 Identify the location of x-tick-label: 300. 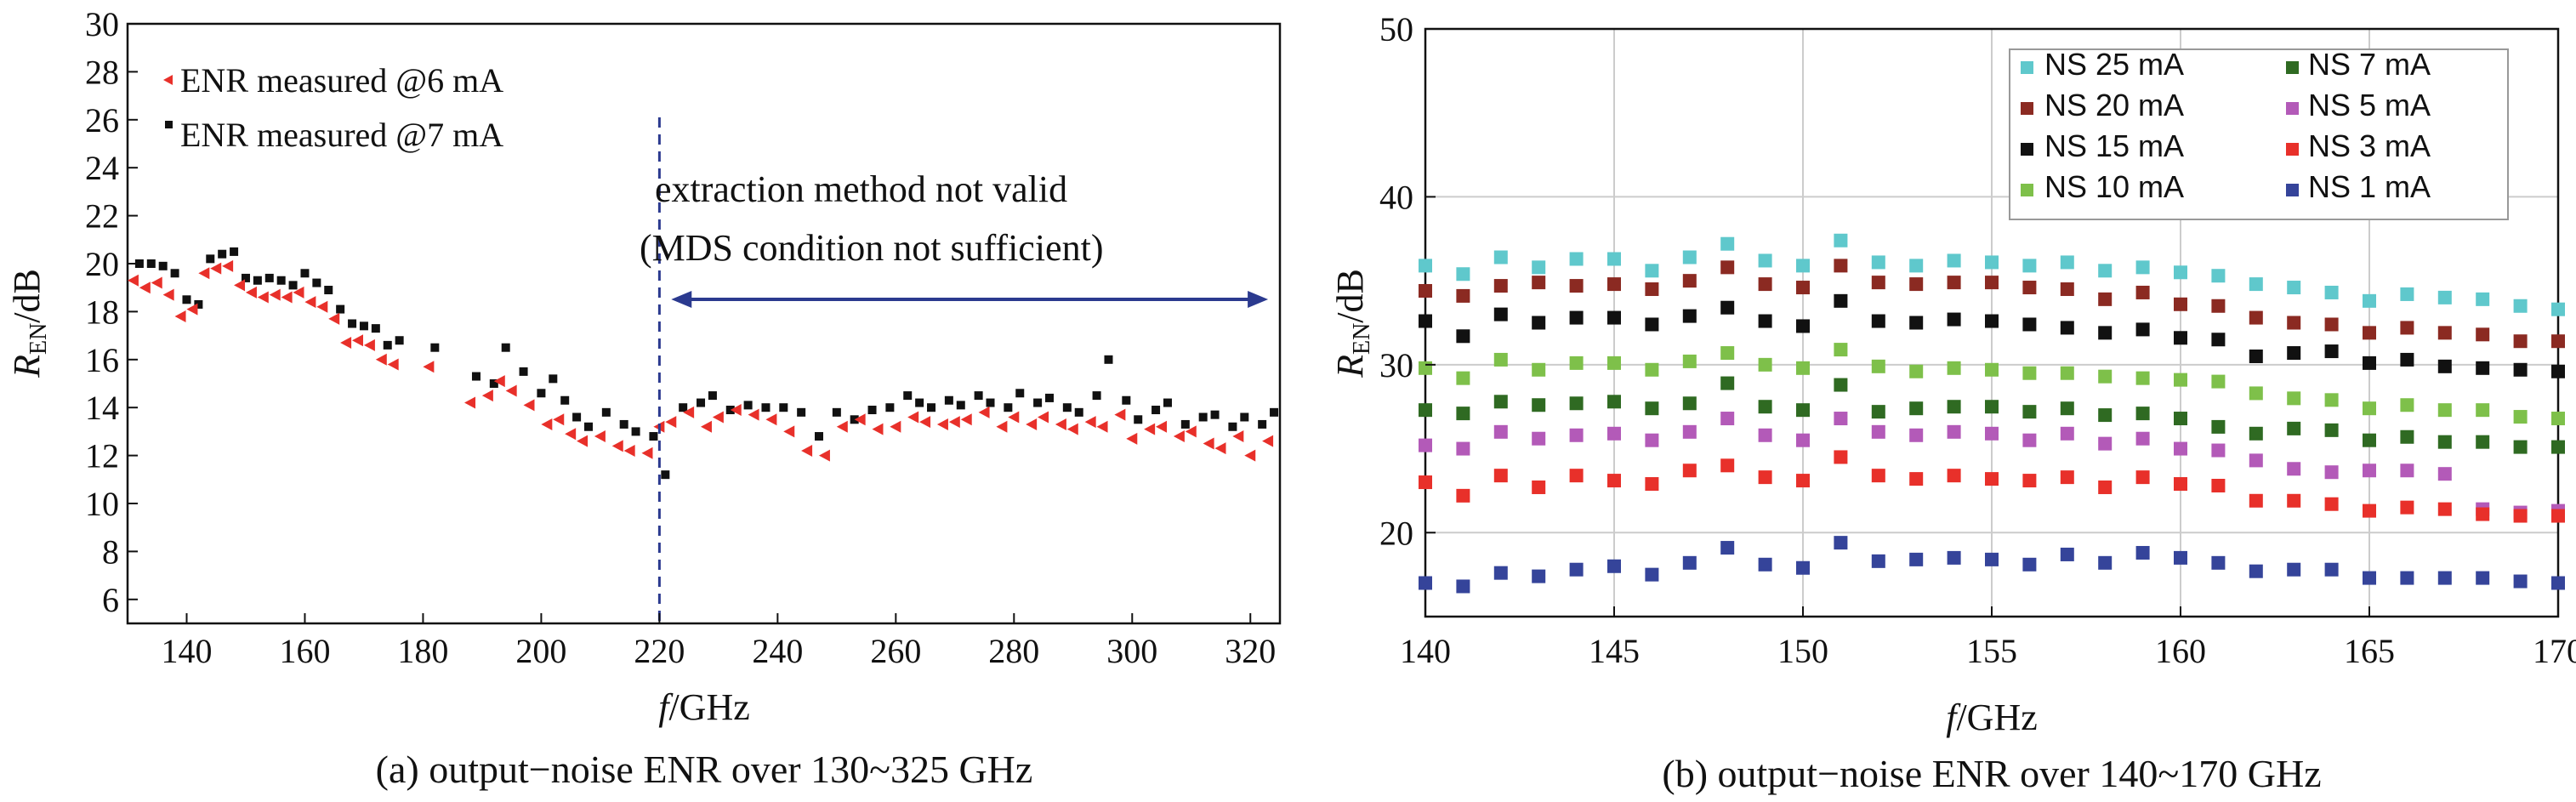
(1131, 651).